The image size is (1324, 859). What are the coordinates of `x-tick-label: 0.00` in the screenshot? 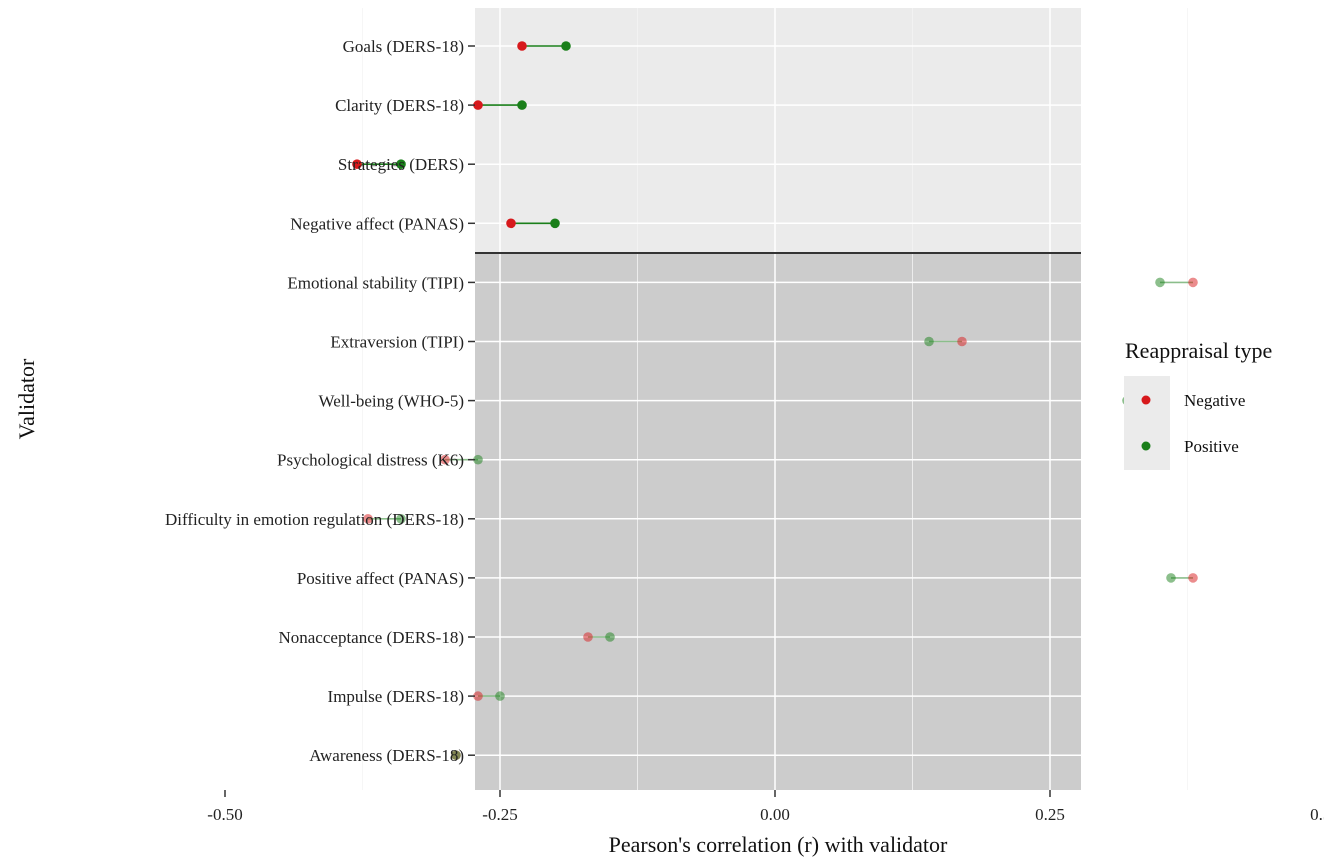 It's located at (775, 814).